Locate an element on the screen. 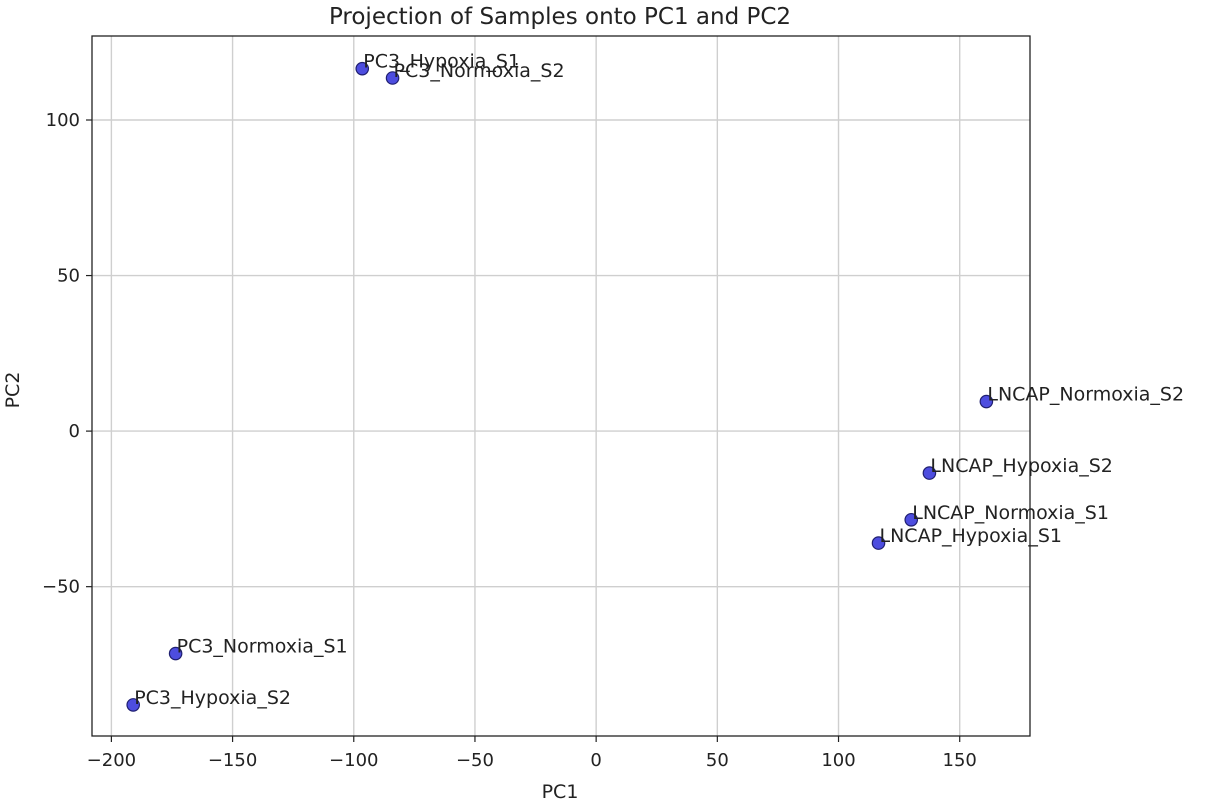 This screenshot has width=1217, height=809. point-label: LNCAP_Hypoxia_S2 is located at coordinates (1021, 466).